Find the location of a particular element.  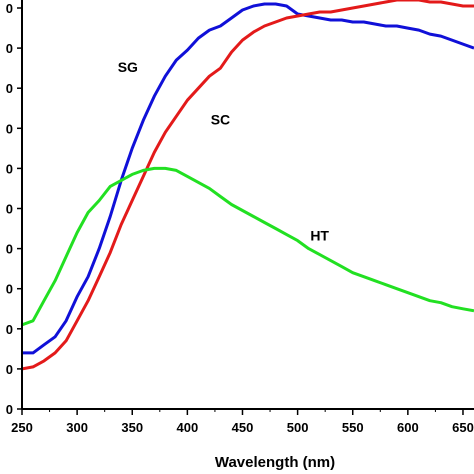

x-axis-title: Wavelength (nm) is located at coordinates (275, 462).